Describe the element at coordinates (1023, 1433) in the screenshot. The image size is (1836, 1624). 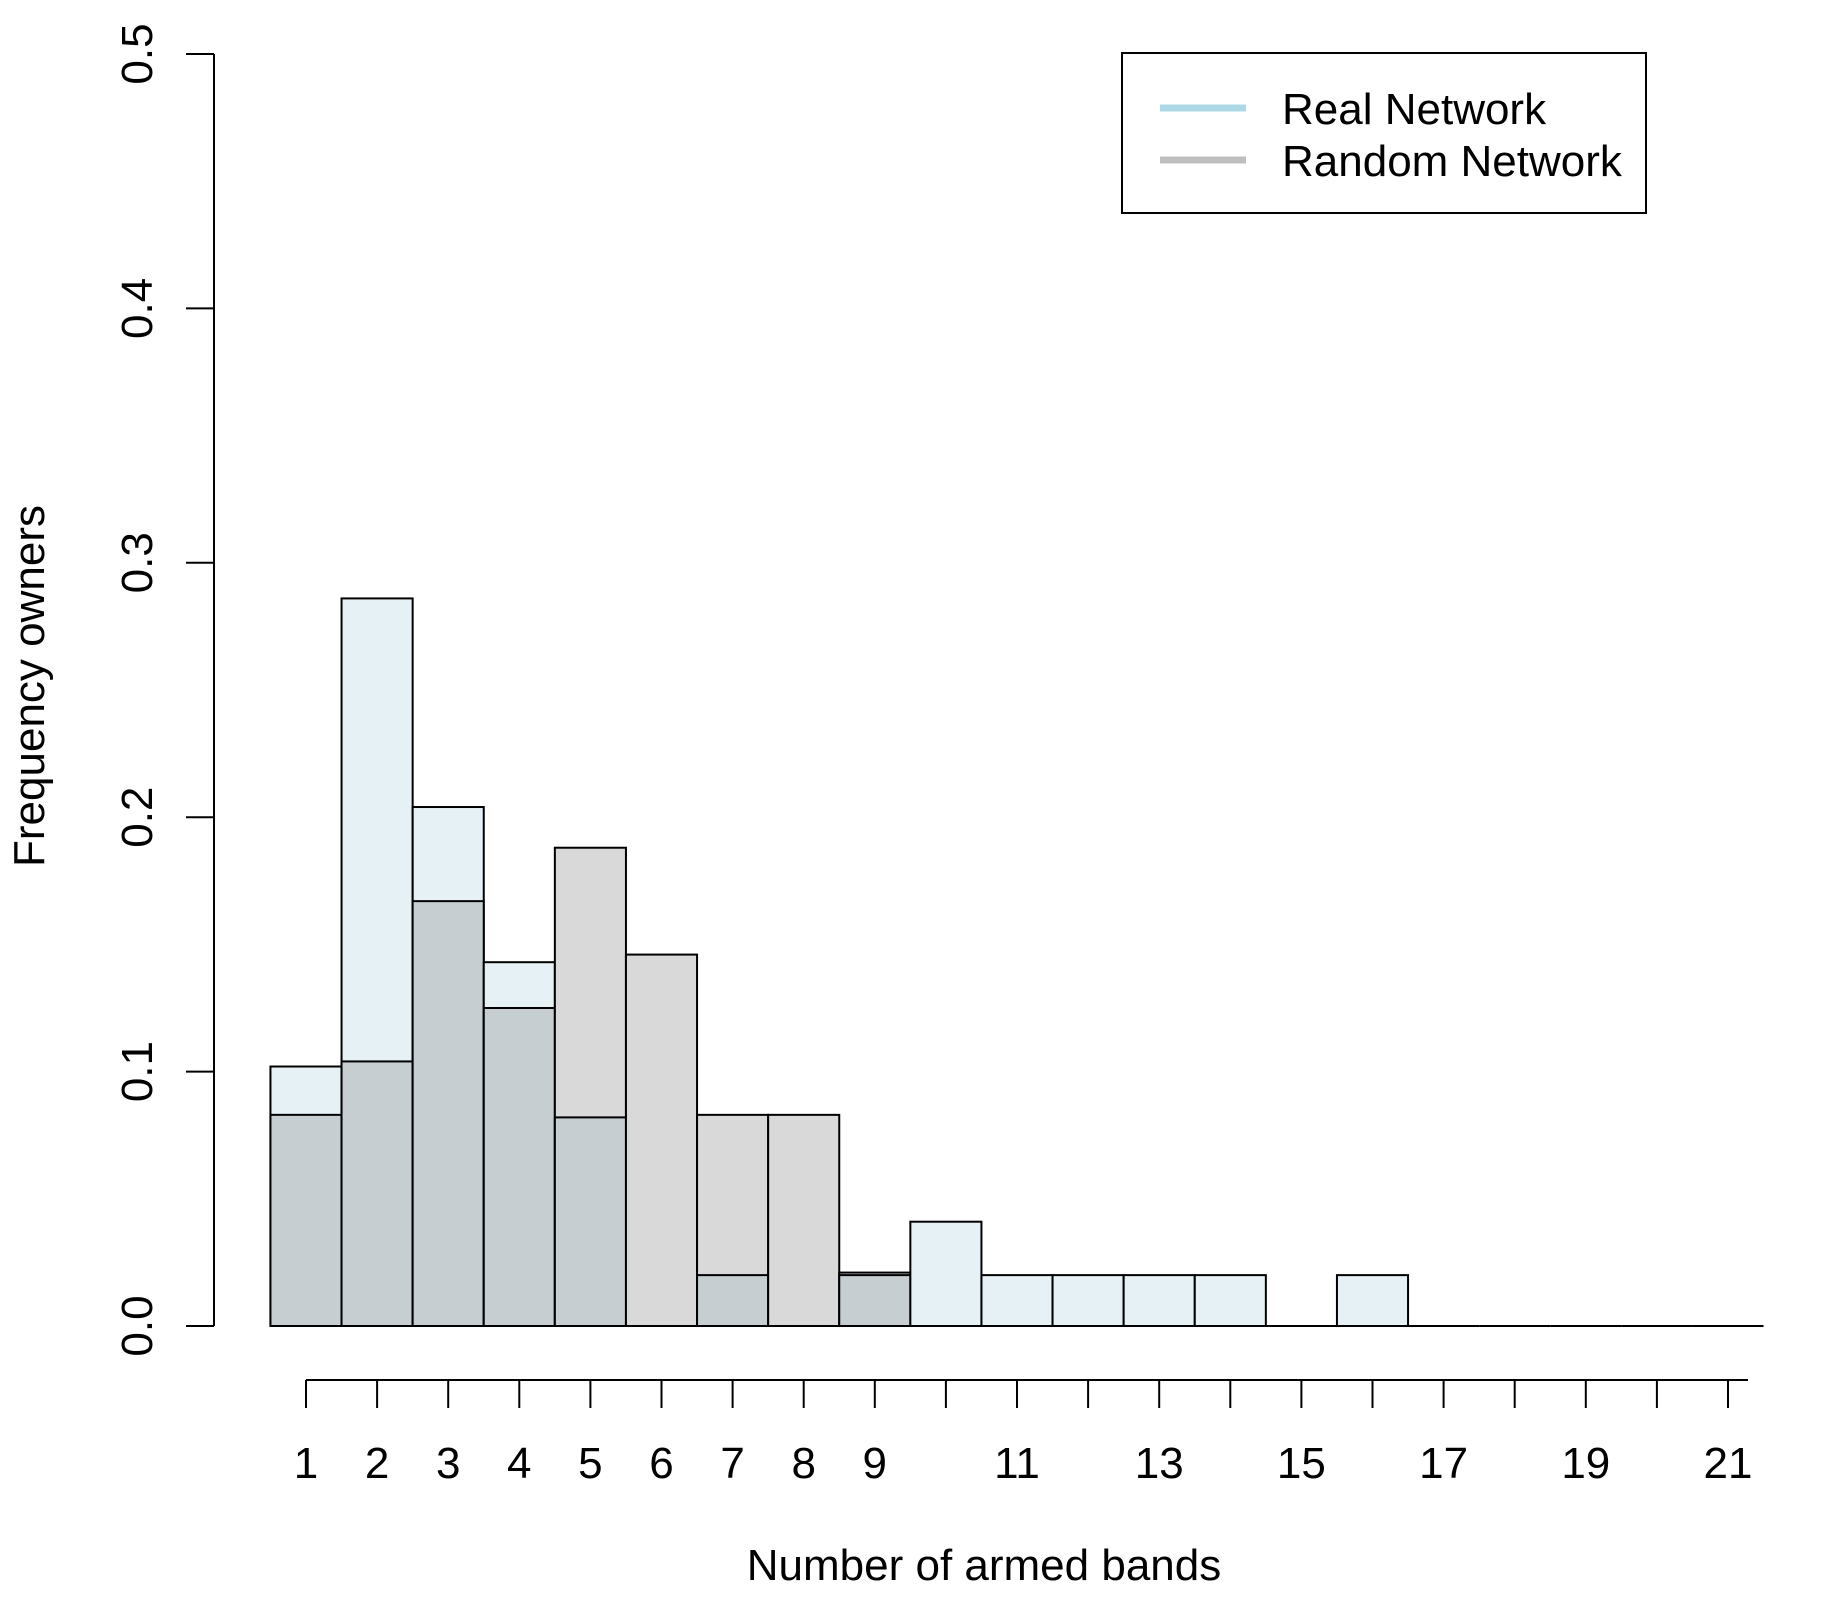
I see `x-axis: 1 2 3 4 5 6 7 8 9 11 13 15 17 19 21` at that location.